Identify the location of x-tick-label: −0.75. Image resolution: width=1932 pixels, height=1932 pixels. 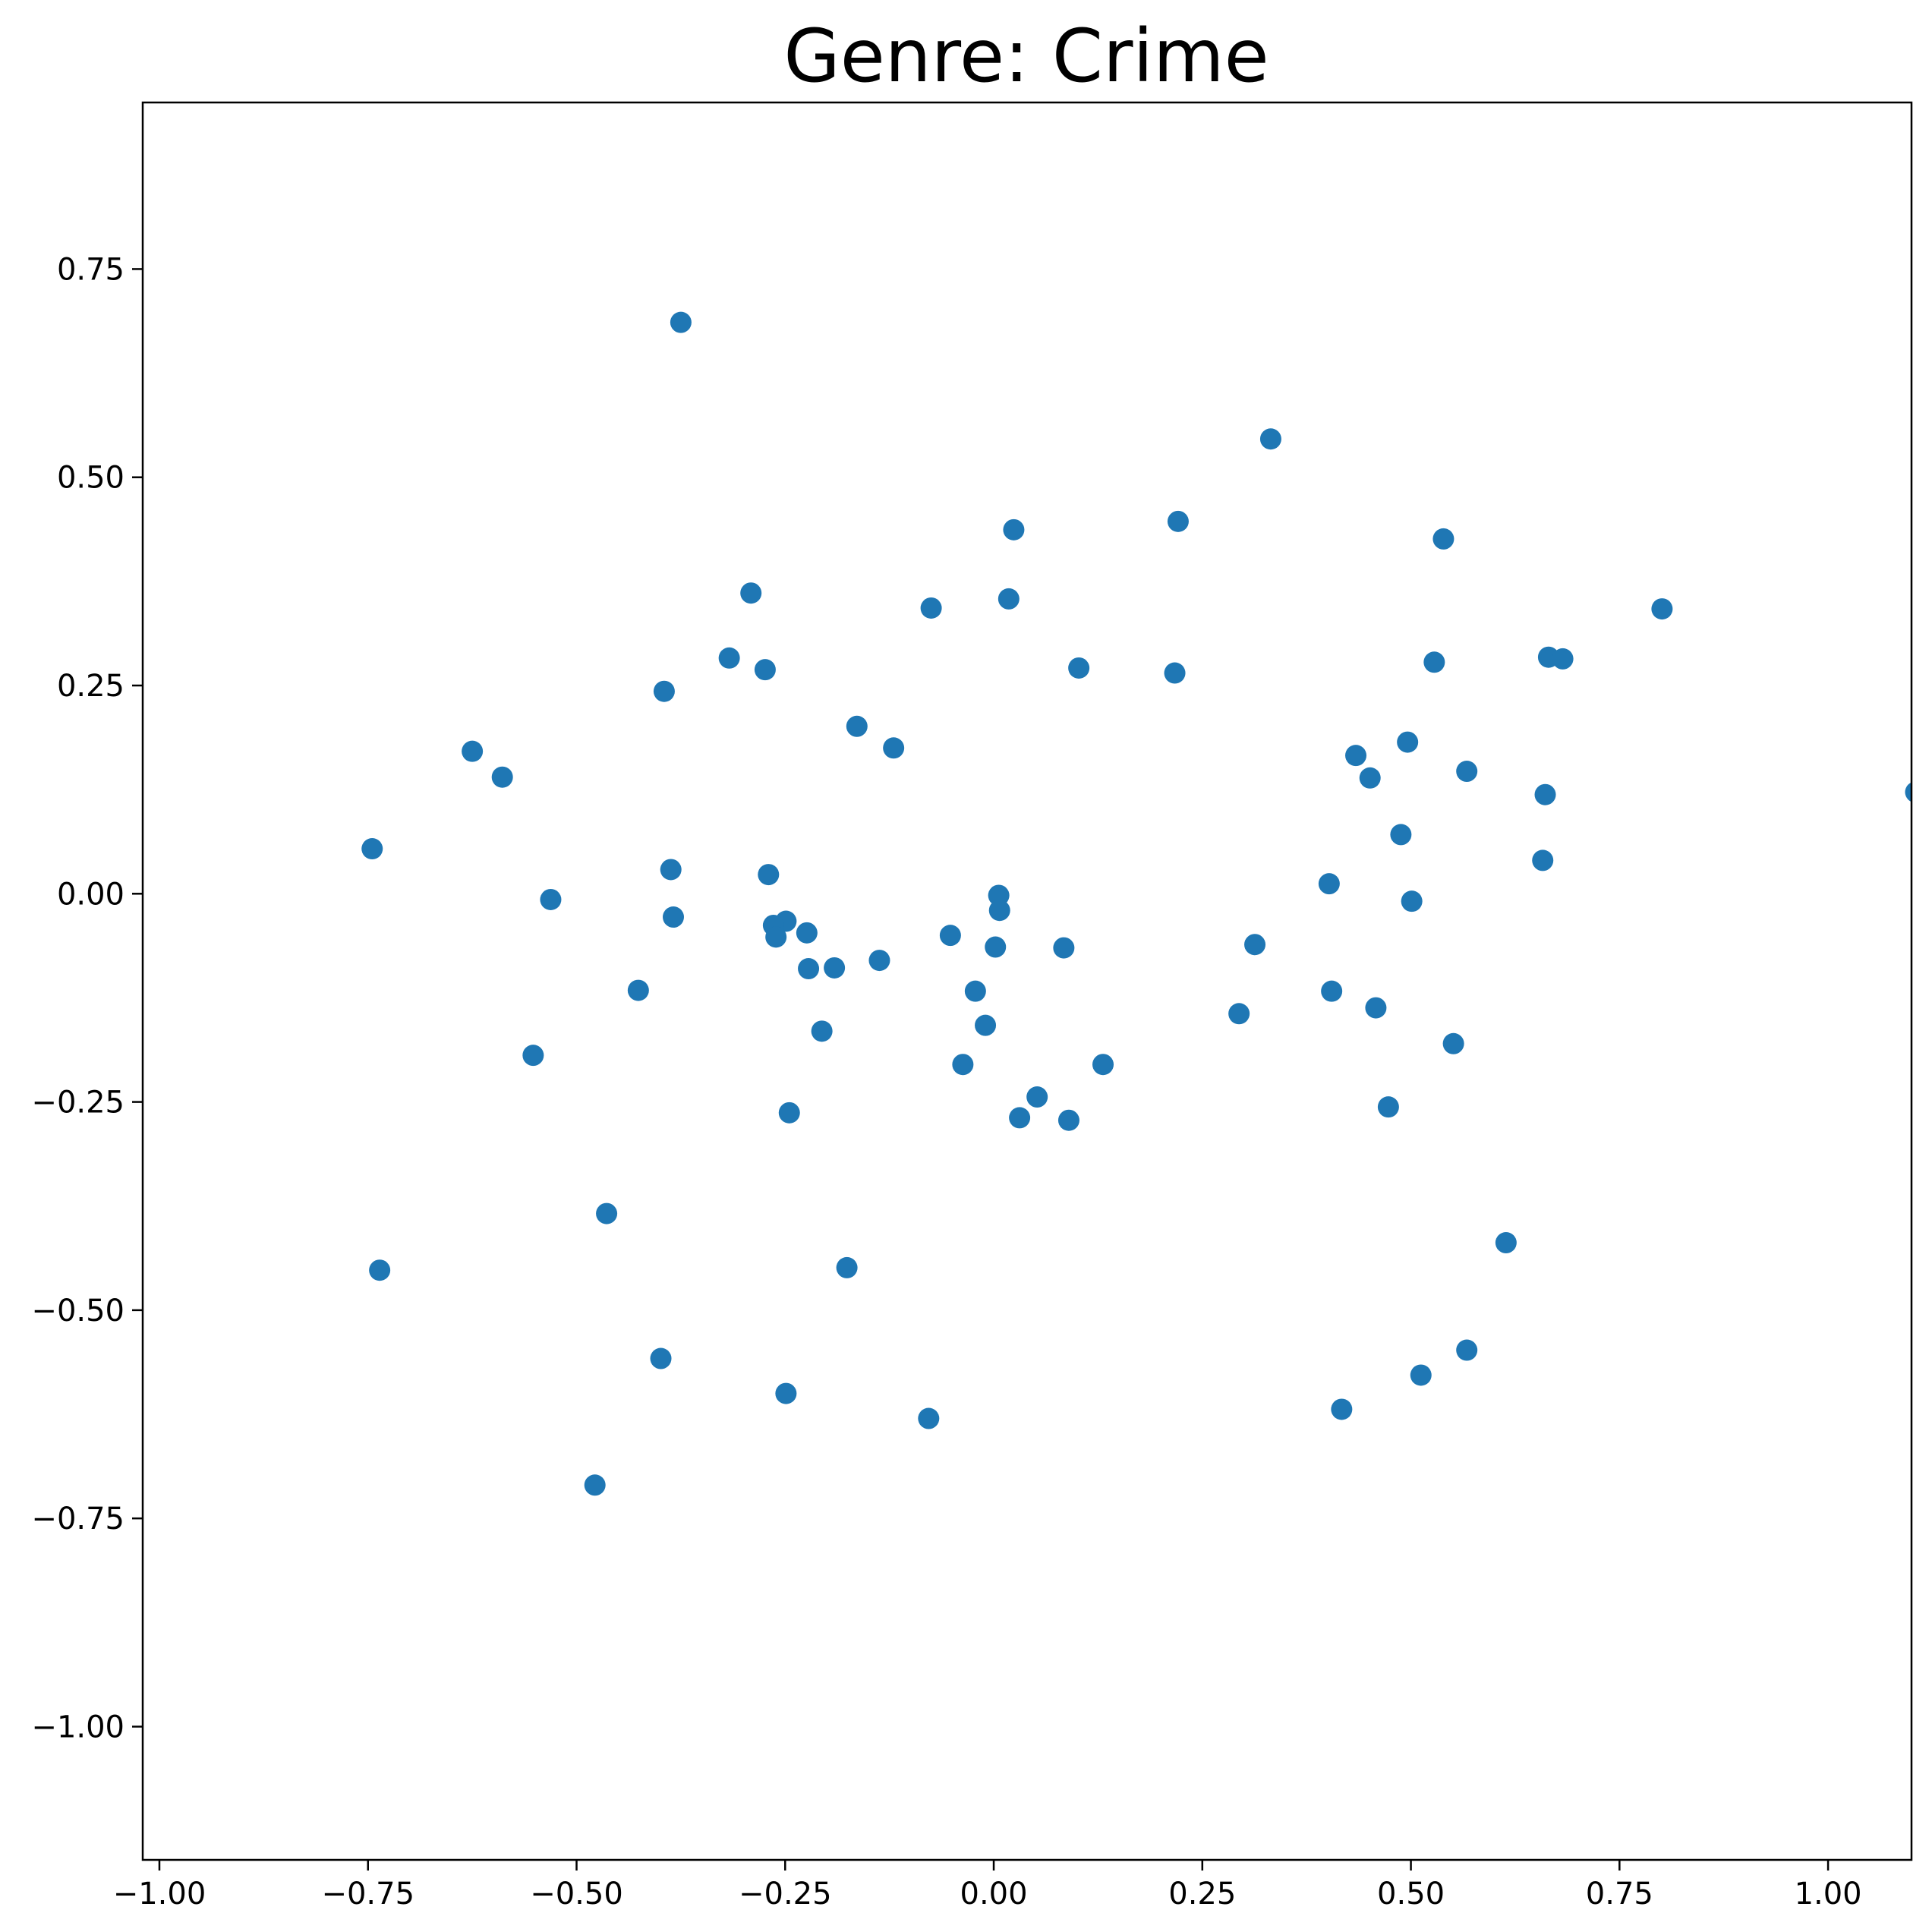
(368, 1894).